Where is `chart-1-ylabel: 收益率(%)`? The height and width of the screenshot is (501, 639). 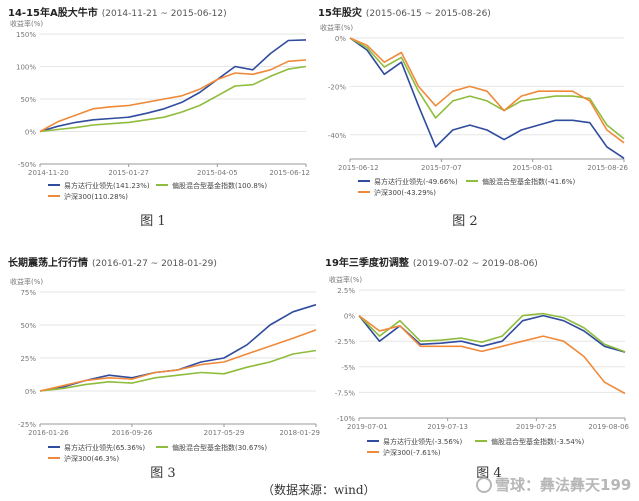
chart-1-ylabel: 收益率(%) is located at coordinates (26, 23).